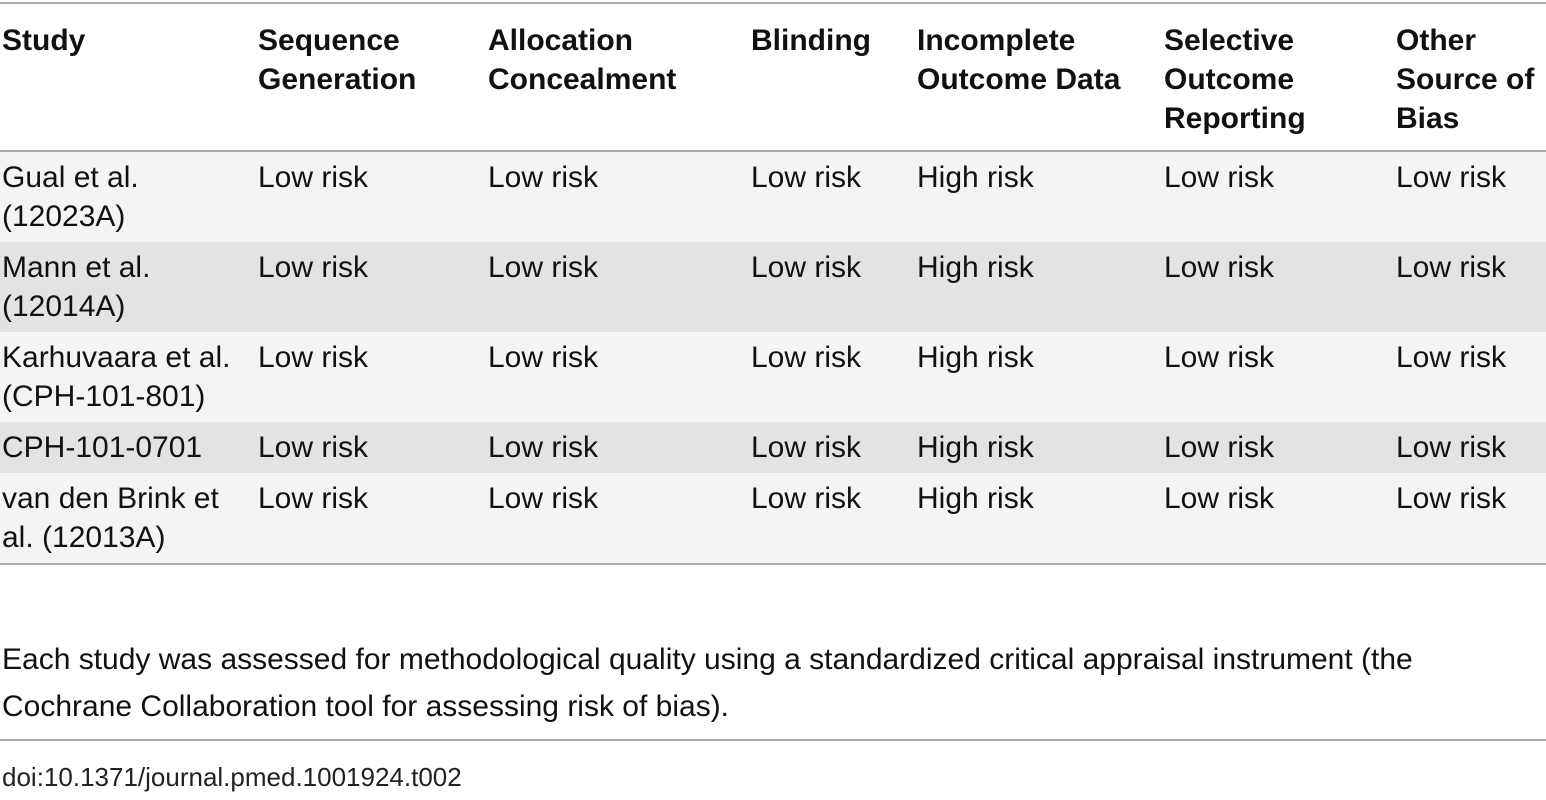  I want to click on footer-divider, so click(773, 740).